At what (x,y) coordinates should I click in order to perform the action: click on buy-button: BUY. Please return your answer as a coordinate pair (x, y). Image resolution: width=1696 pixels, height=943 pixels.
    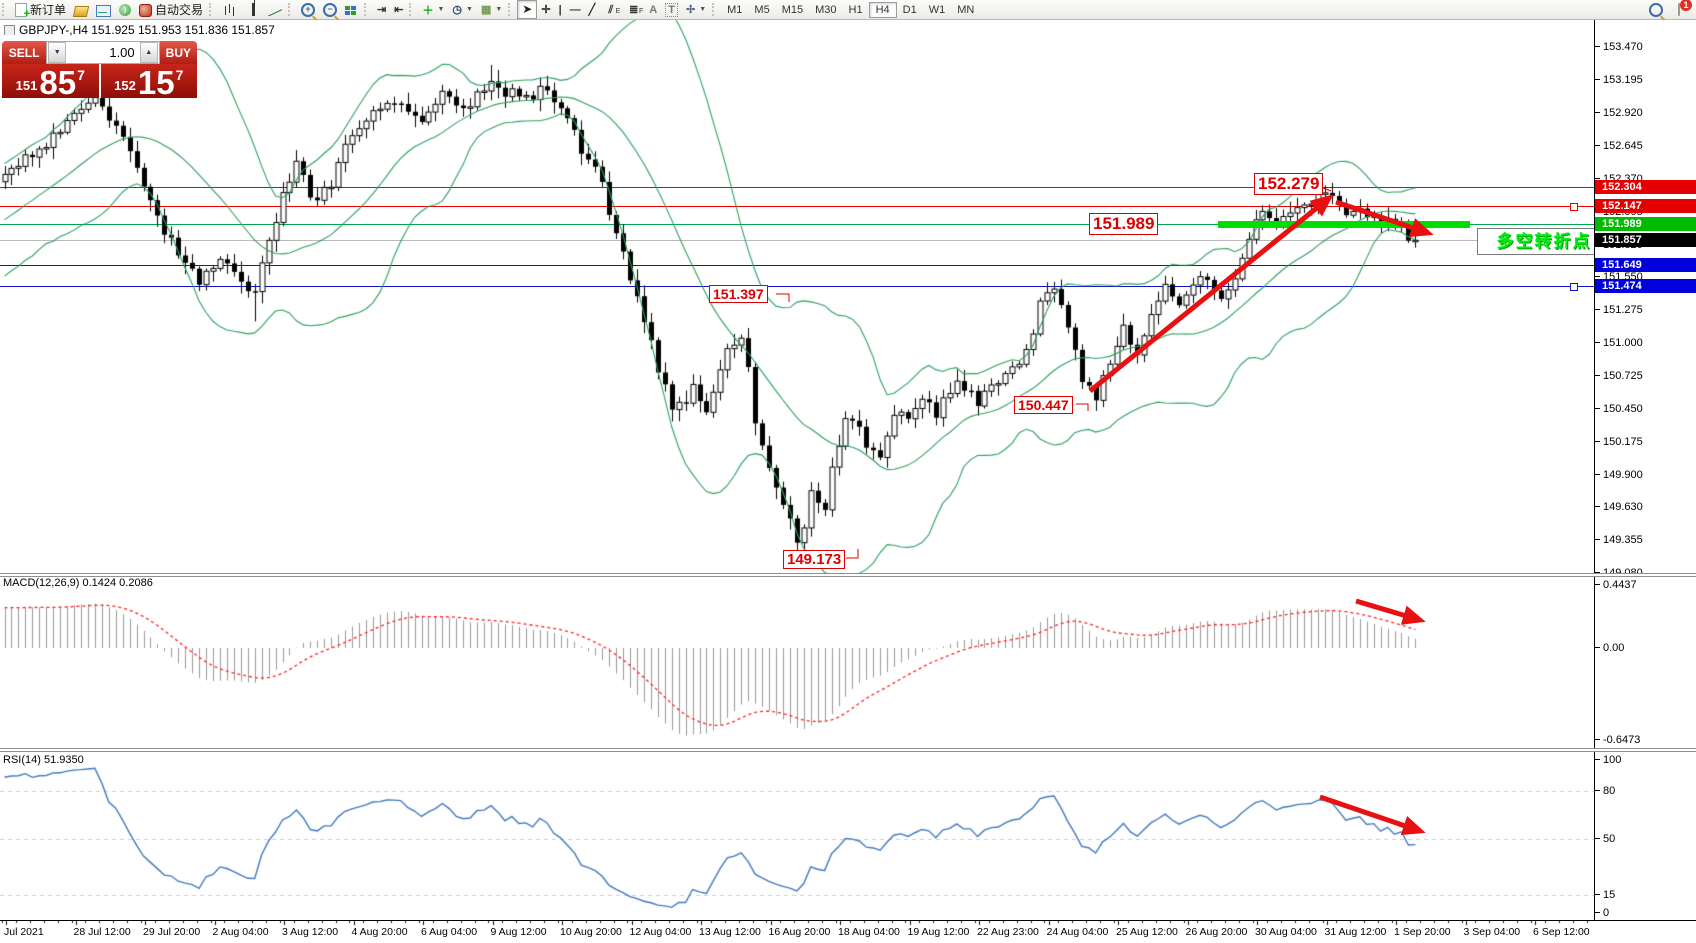
    Looking at the image, I should click on (178, 52).